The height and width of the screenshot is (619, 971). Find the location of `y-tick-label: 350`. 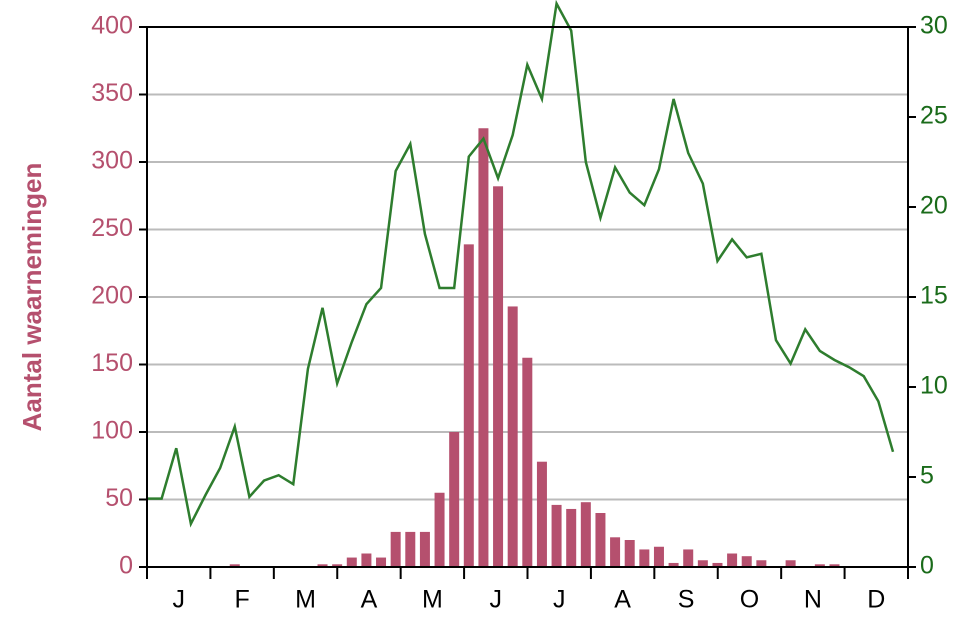

y-tick-label: 350 is located at coordinates (112, 93).